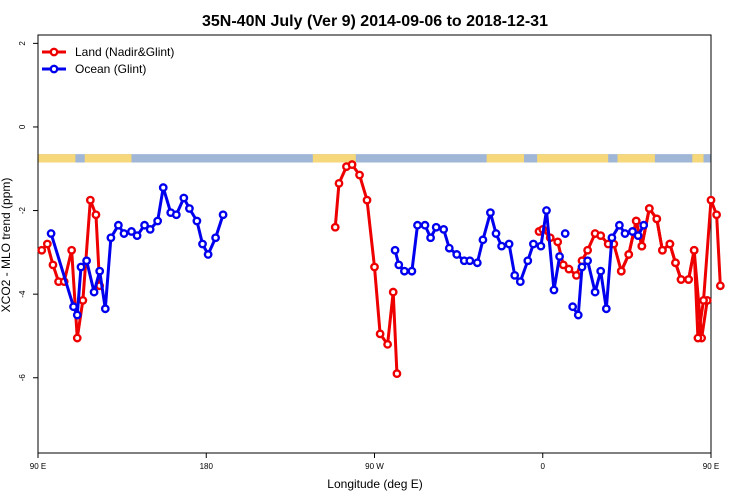 This screenshot has height=500, width=750. Describe the element at coordinates (28, 211) in the screenshot. I see `y-axis-ticks: 2 0 -2 -4 -6` at that location.